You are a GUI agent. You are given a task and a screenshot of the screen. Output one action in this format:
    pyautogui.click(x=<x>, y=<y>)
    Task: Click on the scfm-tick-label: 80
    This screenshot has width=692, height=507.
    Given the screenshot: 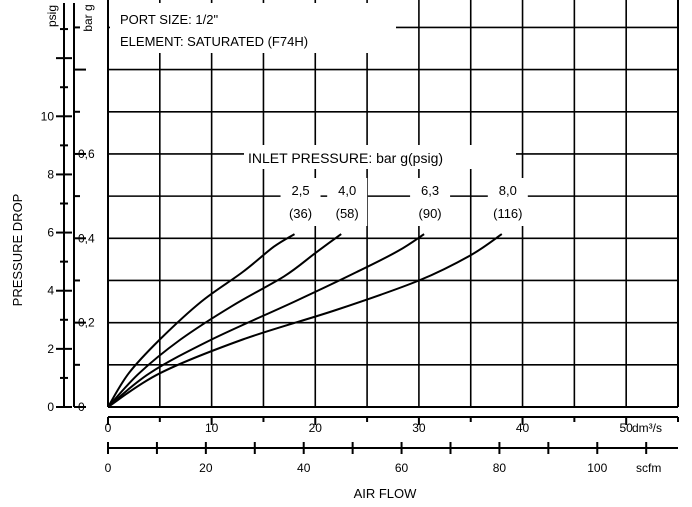 What is the action you would take?
    pyautogui.click(x=500, y=468)
    